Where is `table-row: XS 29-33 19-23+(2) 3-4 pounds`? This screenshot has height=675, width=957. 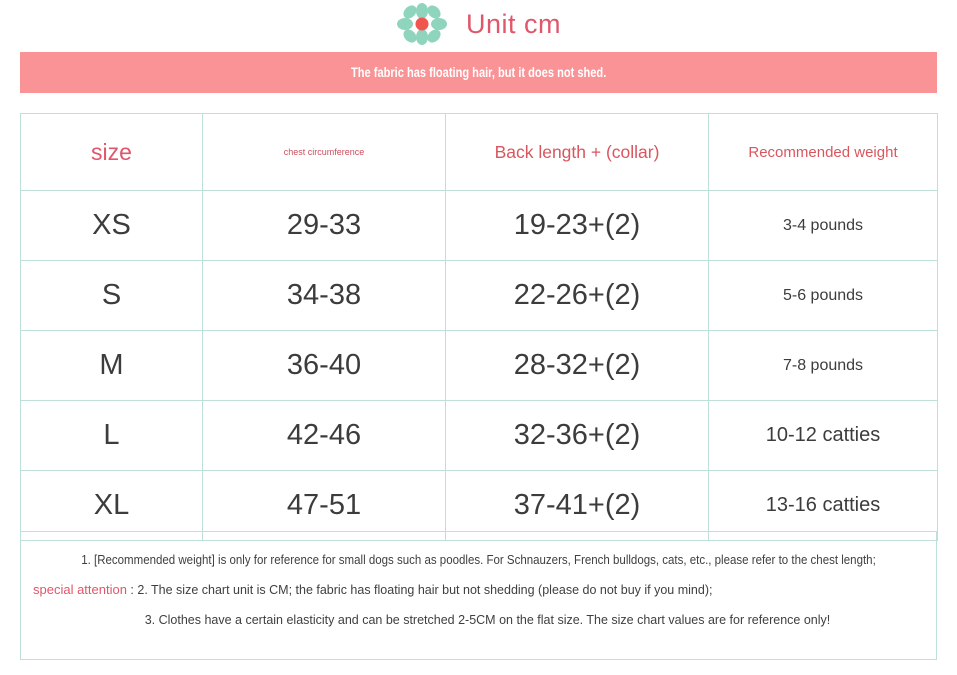
table-row: XS 29-33 19-23+(2) 3-4 pounds is located at coordinates (479, 225).